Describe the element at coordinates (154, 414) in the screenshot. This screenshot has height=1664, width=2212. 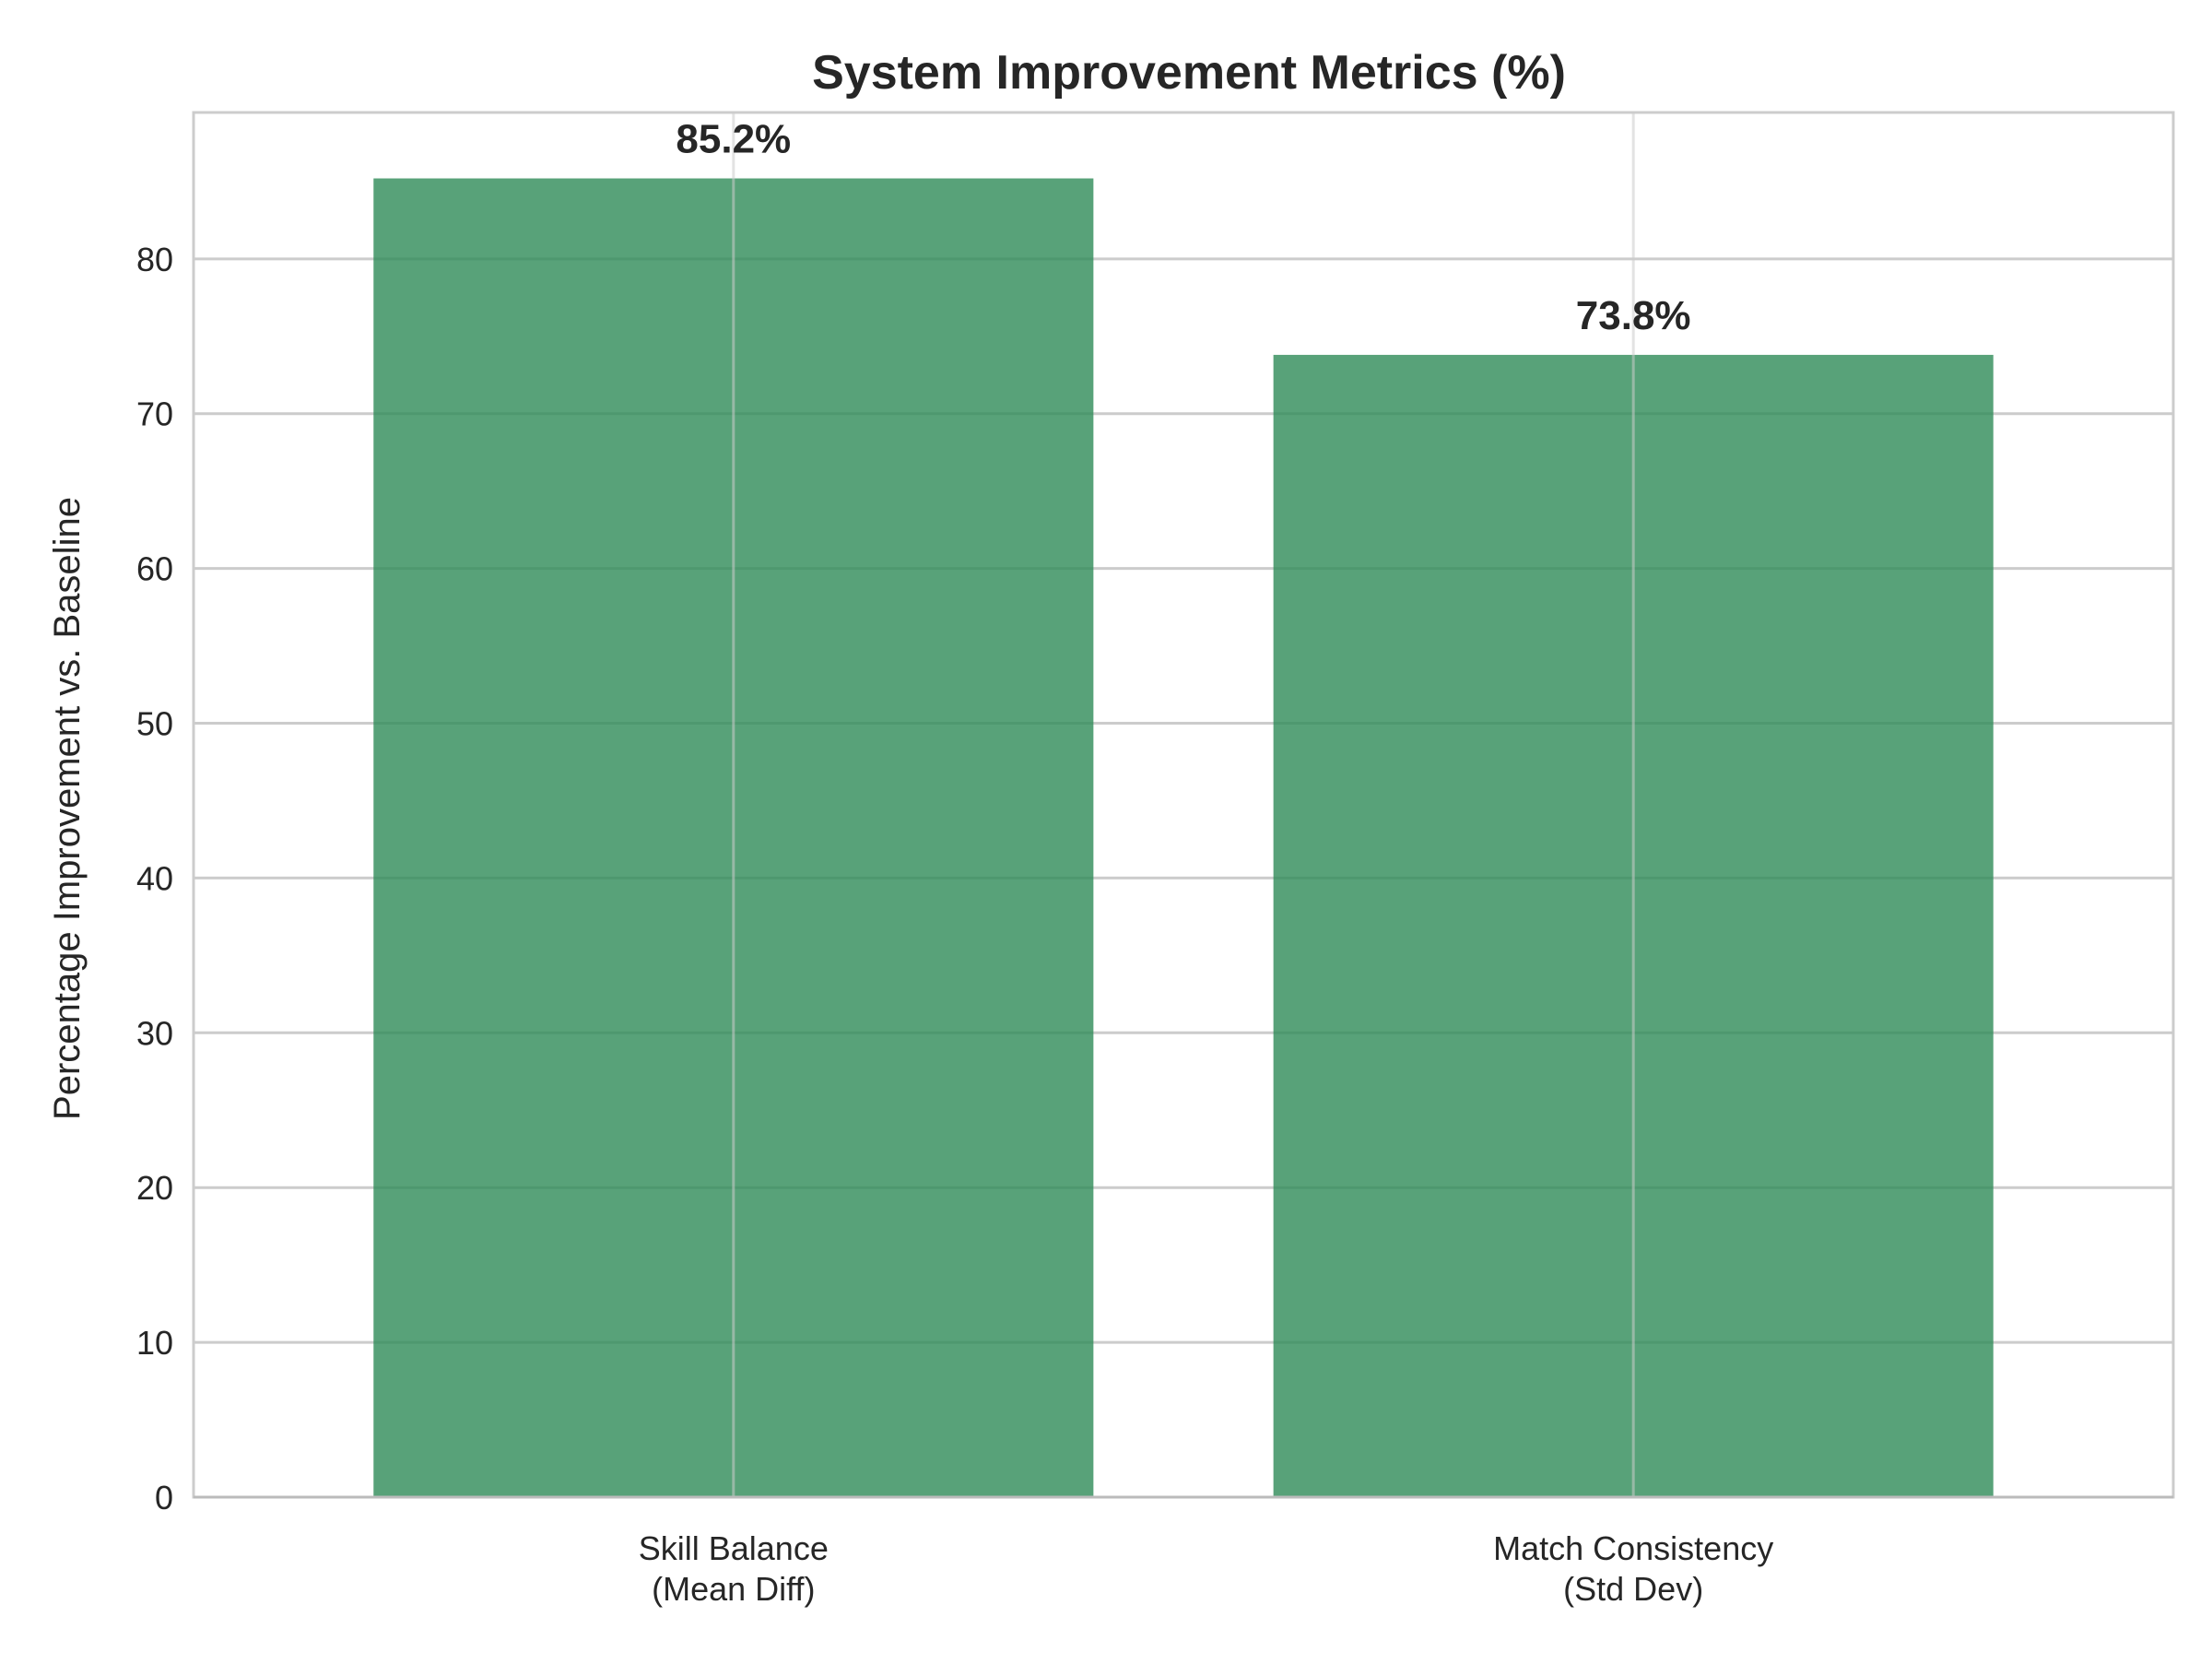
I see `y-tick-label: 70` at that location.